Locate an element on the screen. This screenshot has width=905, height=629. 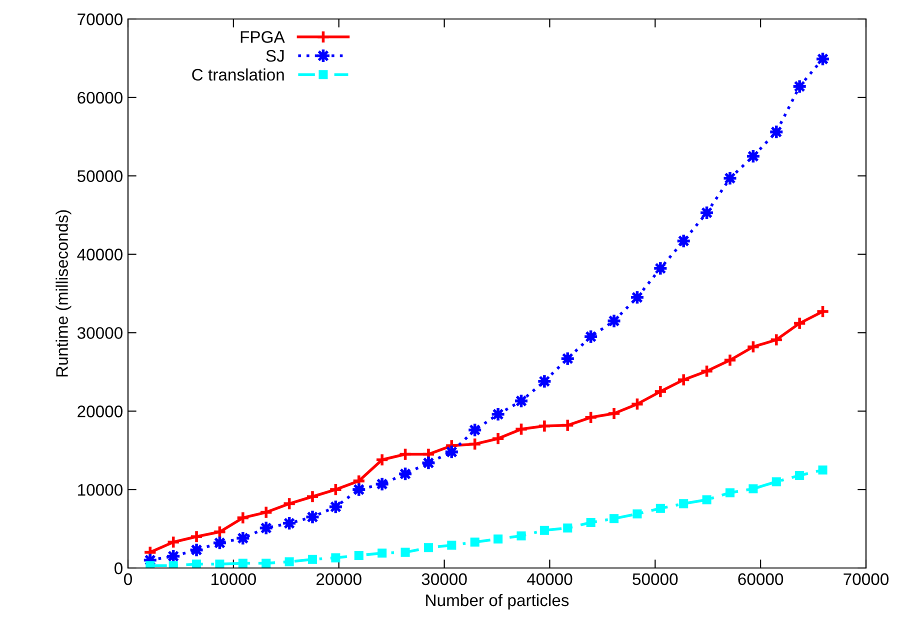
y-tick-label: 50000 is located at coordinates (99, 176).